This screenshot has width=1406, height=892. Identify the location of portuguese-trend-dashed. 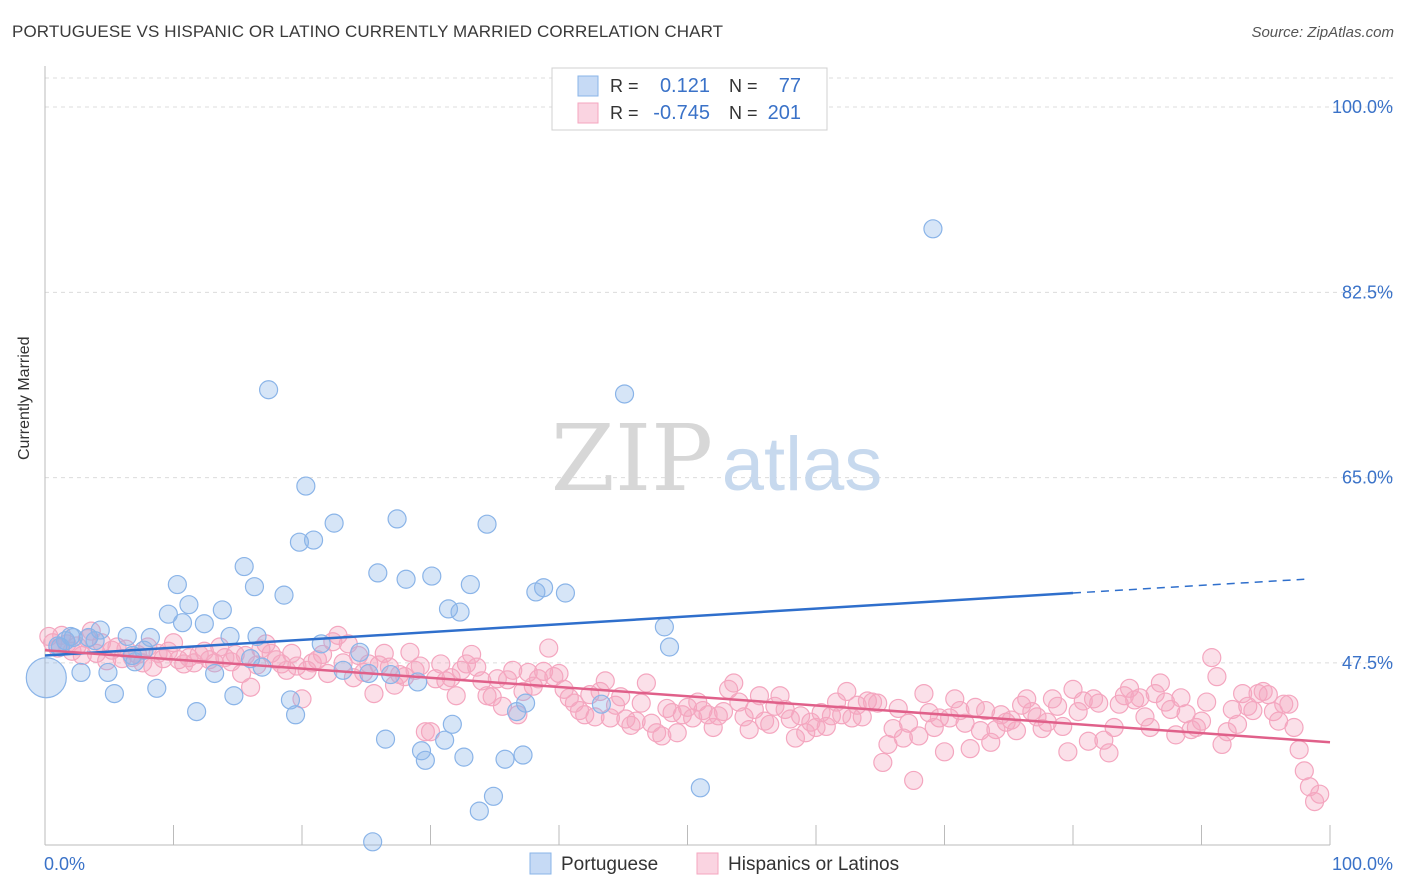
(1188, 586).